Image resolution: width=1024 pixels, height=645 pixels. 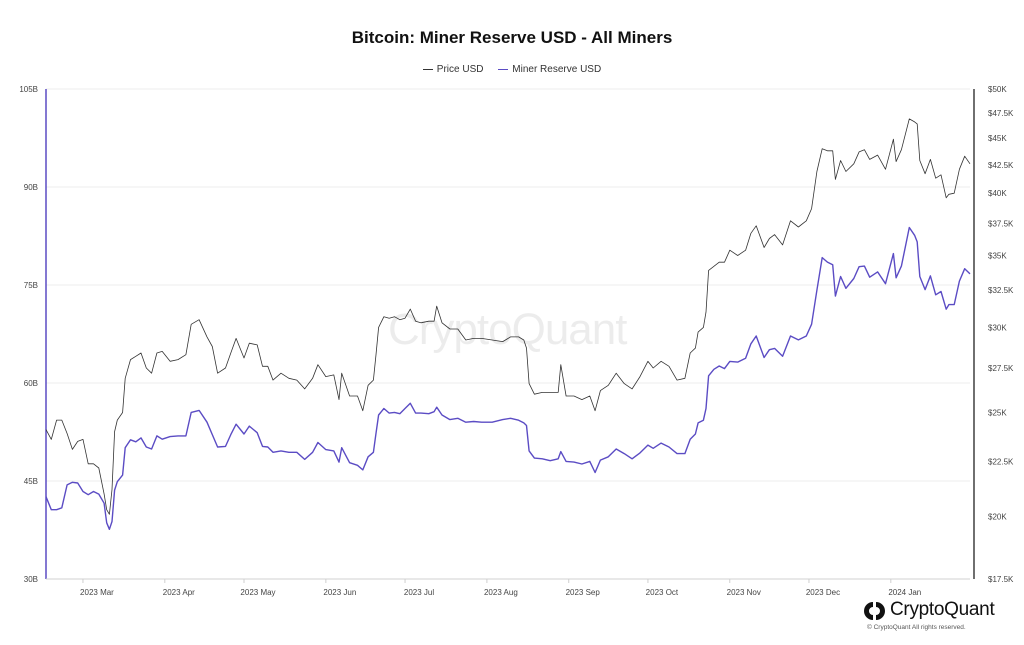 I want to click on y-right-tick-label: $35K, so click(x=997, y=255).